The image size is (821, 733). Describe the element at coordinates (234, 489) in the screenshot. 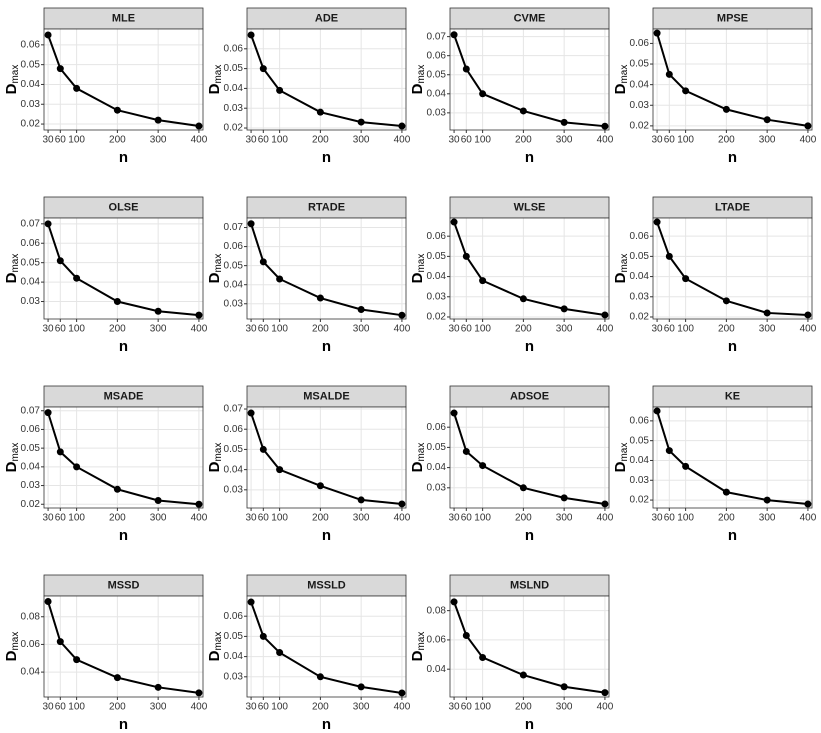

I see `y-tick-label: 0.03` at that location.